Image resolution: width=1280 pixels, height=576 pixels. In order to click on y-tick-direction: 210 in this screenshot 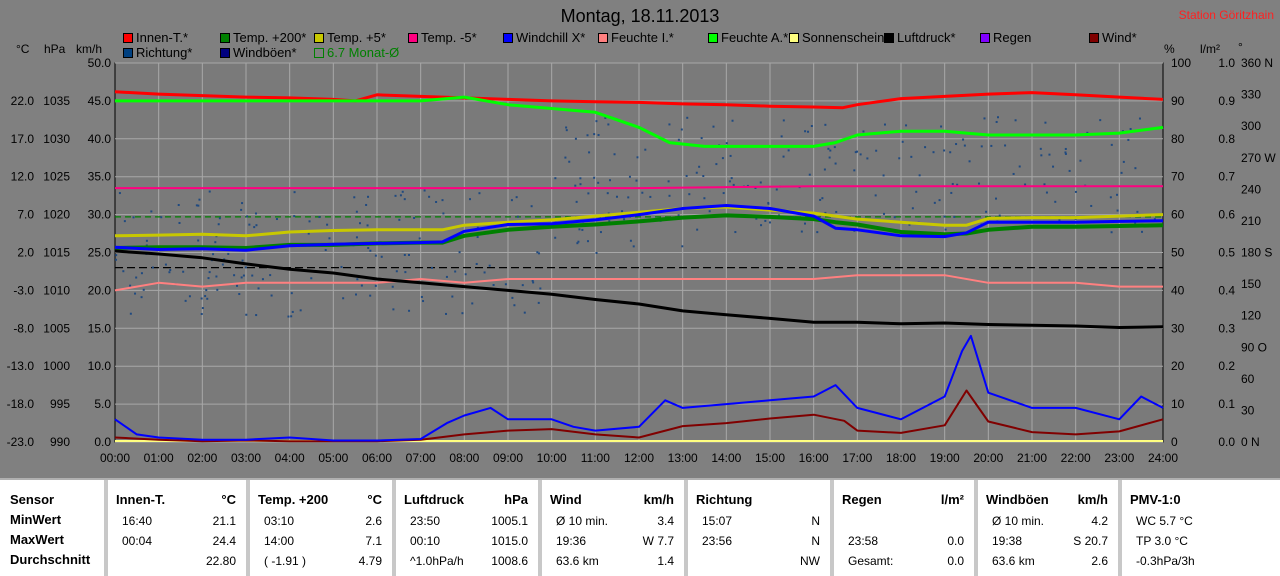, I will do `click(1251, 221)`.